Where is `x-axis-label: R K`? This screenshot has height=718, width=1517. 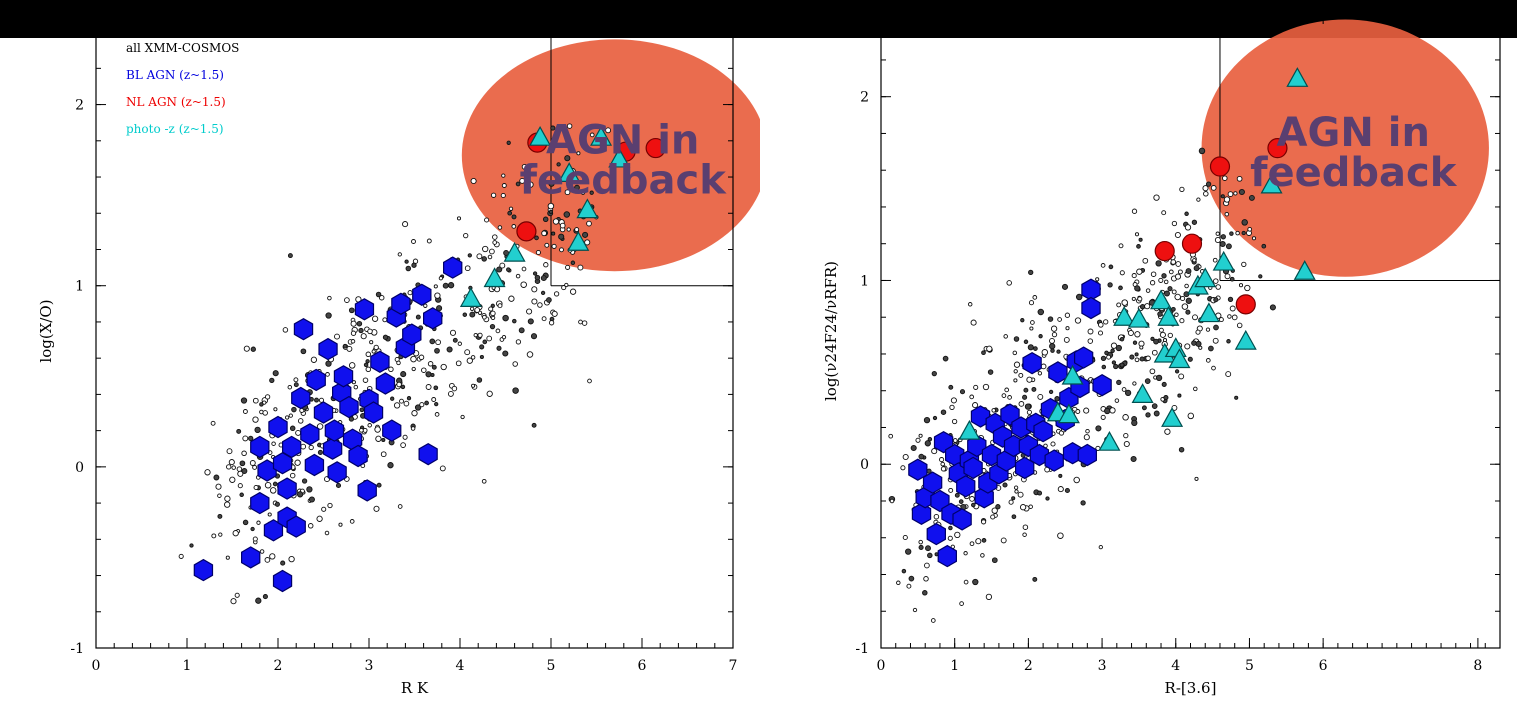
x-axis-label: R K is located at coordinates (415, 688).